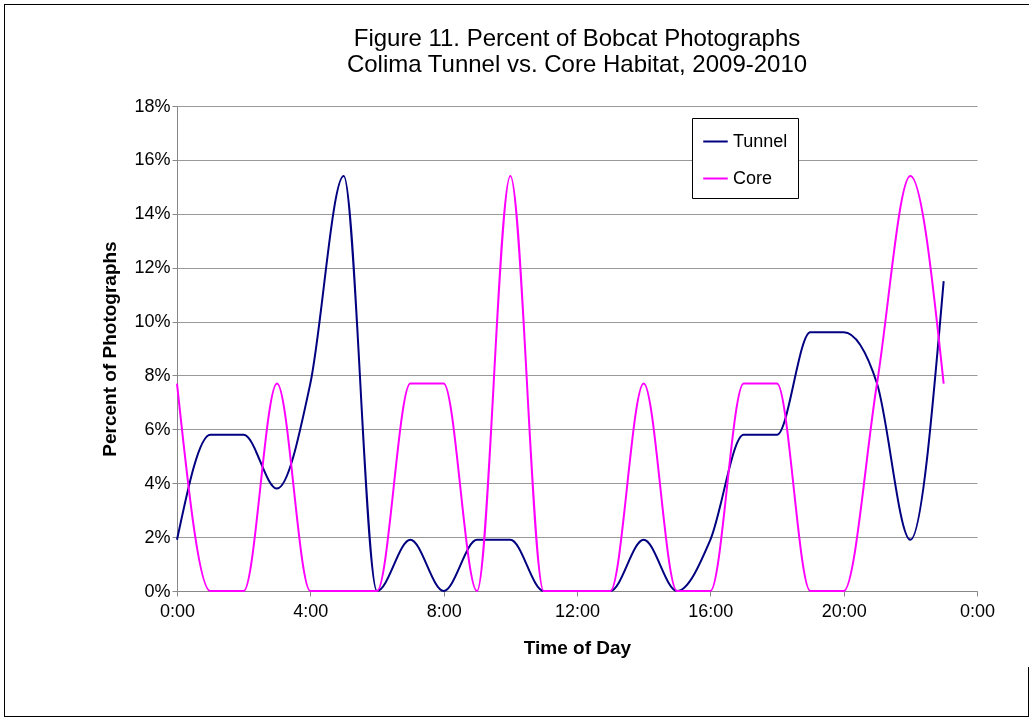 The height and width of the screenshot is (723, 1035). I want to click on legend-label: Tunnel, so click(760, 140).